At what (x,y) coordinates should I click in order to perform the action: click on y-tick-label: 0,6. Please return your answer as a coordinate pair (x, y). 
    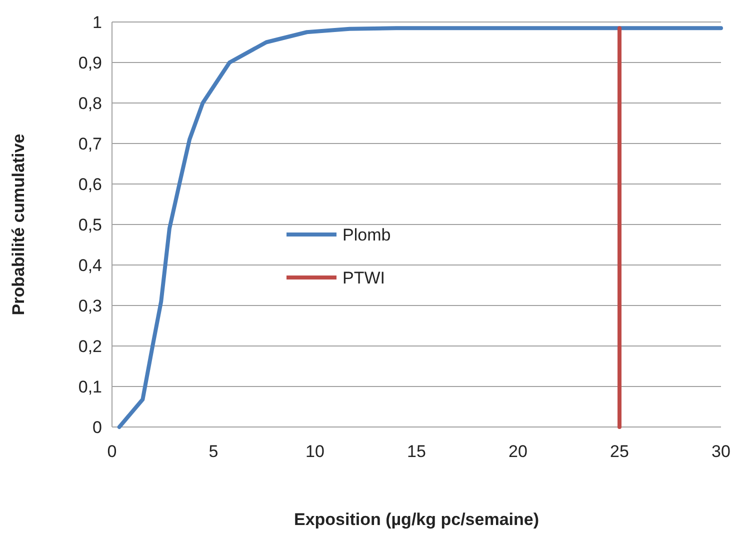
    Looking at the image, I should click on (90, 184).